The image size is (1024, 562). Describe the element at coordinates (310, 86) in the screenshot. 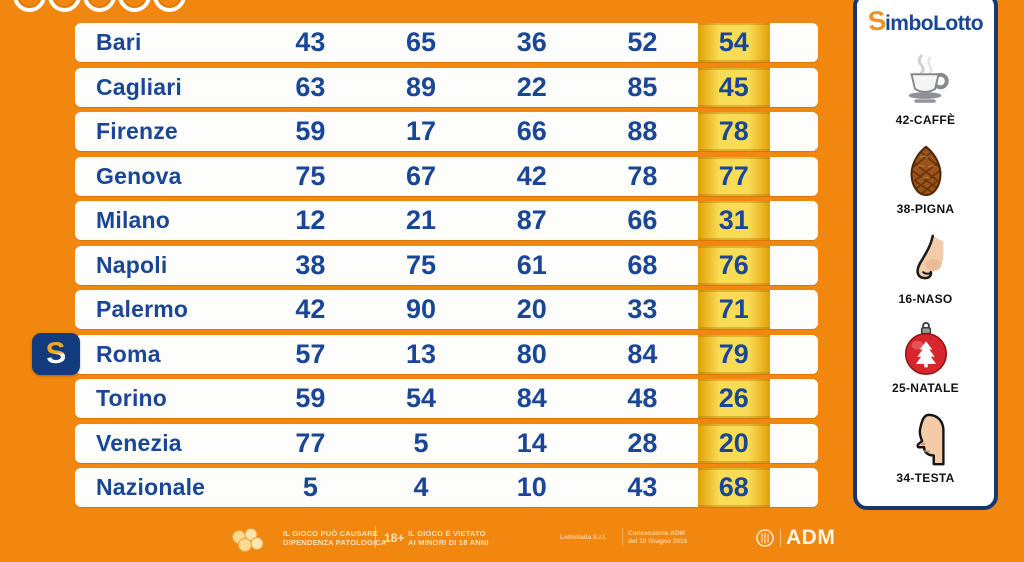

I see `drawn-number: 63` at that location.